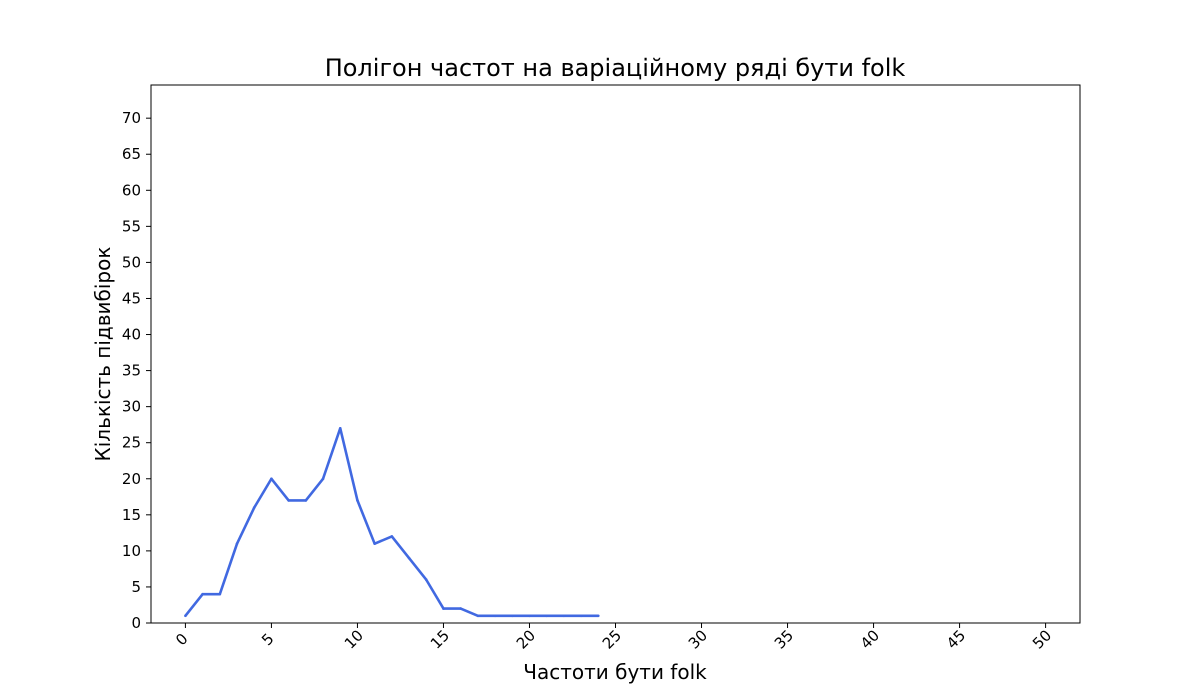 The height and width of the screenshot is (700, 1200). I want to click on y-tick-label: 5, so click(136, 587).